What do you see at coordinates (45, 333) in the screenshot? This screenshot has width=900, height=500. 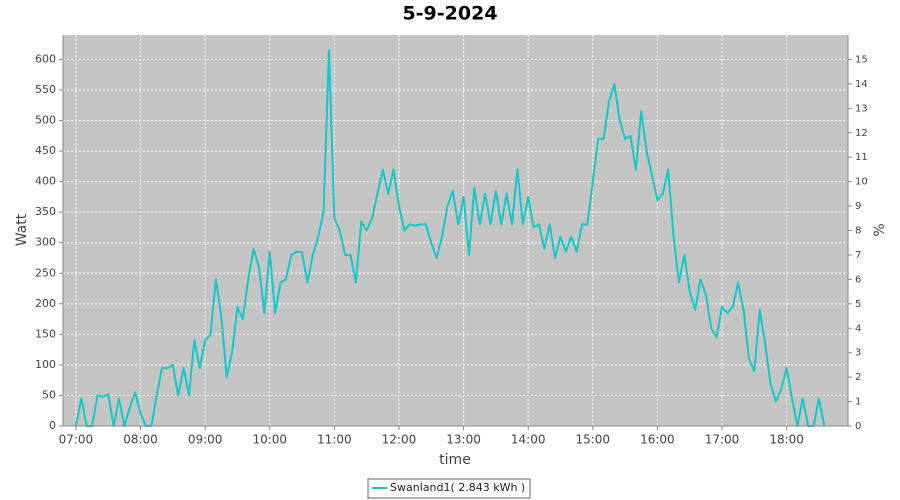 I see `y-tick-label: 150` at bounding box center [45, 333].